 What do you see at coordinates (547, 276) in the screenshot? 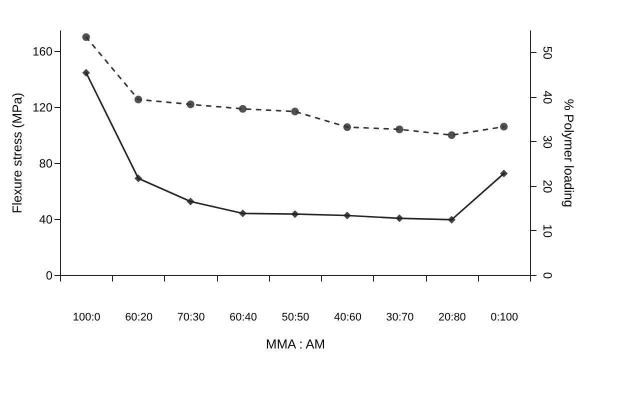
I see `y2-tick-label: 0` at bounding box center [547, 276].